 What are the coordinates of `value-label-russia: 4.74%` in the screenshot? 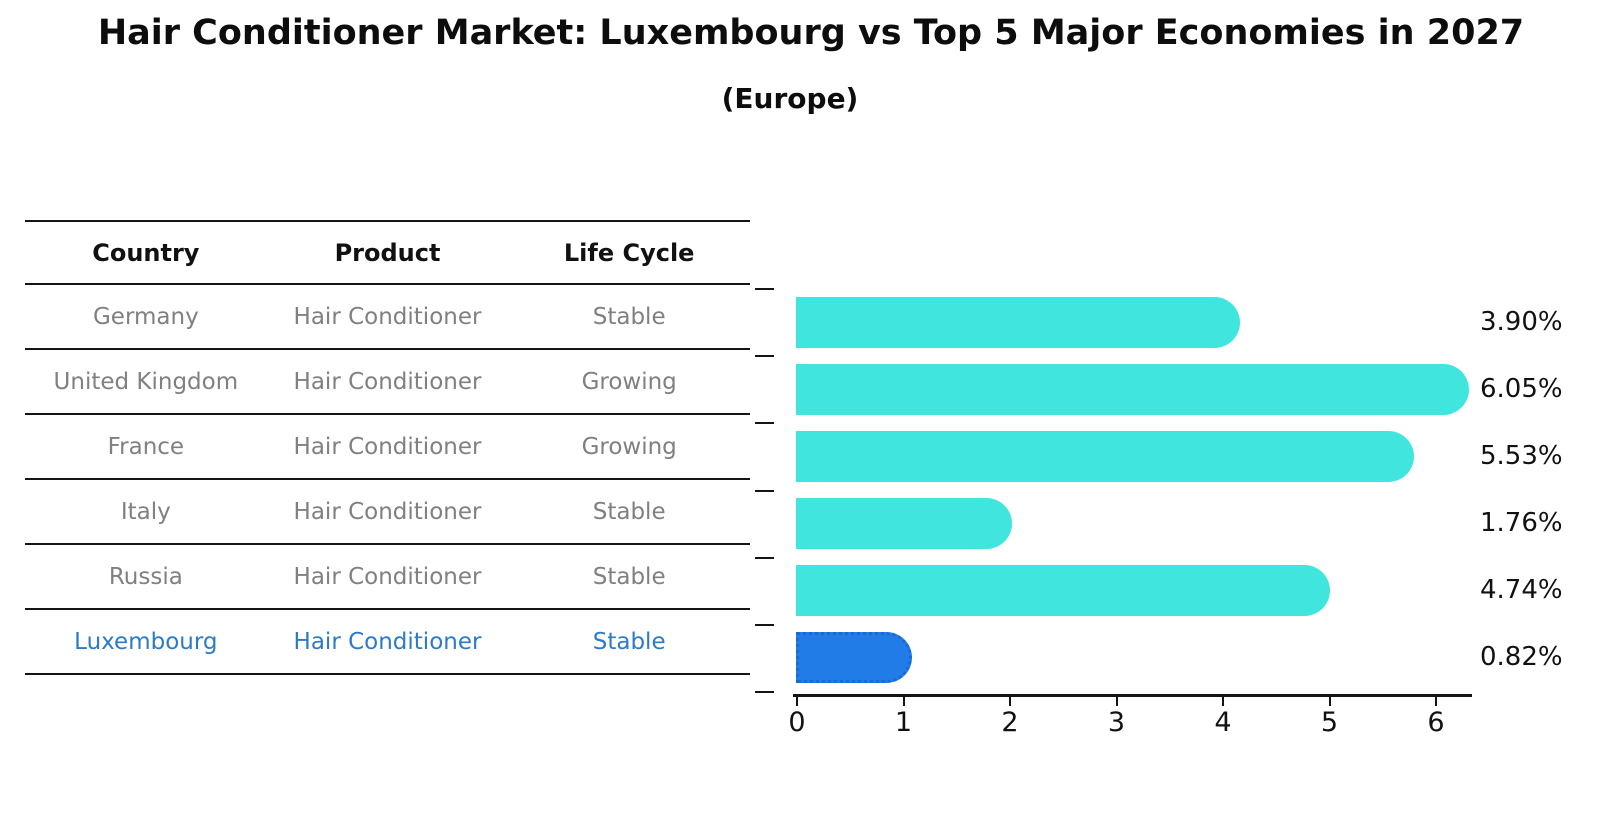 It's located at (1521, 590).